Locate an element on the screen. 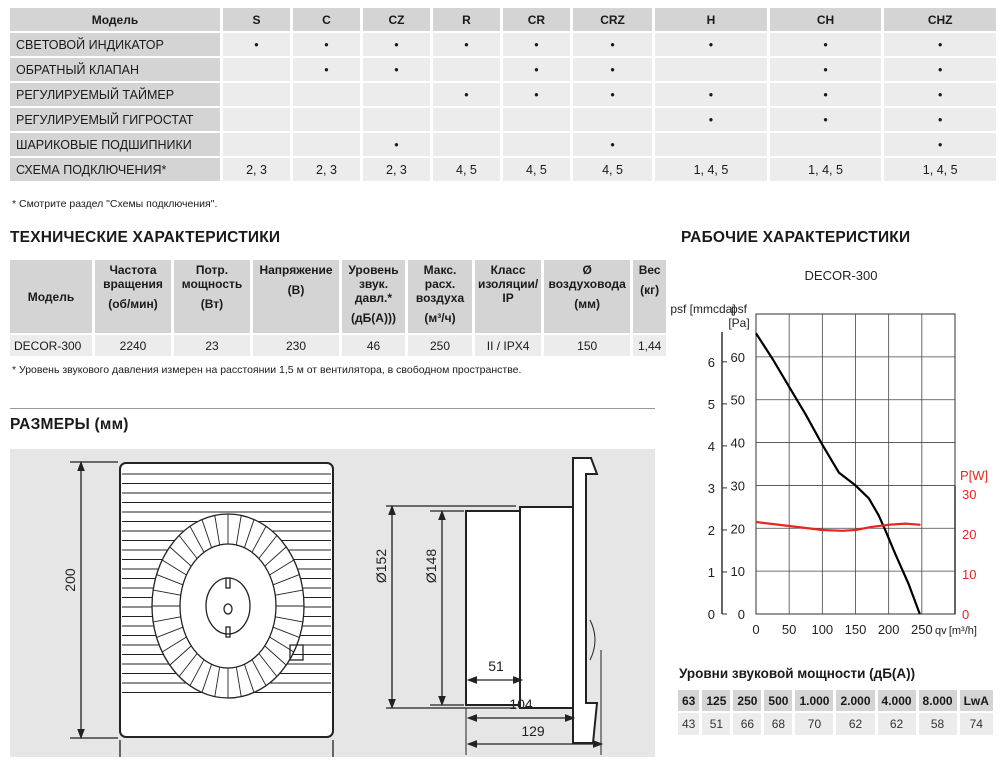 This screenshot has height=766, width=1000. column-name: Напряжение is located at coordinates (296, 270).